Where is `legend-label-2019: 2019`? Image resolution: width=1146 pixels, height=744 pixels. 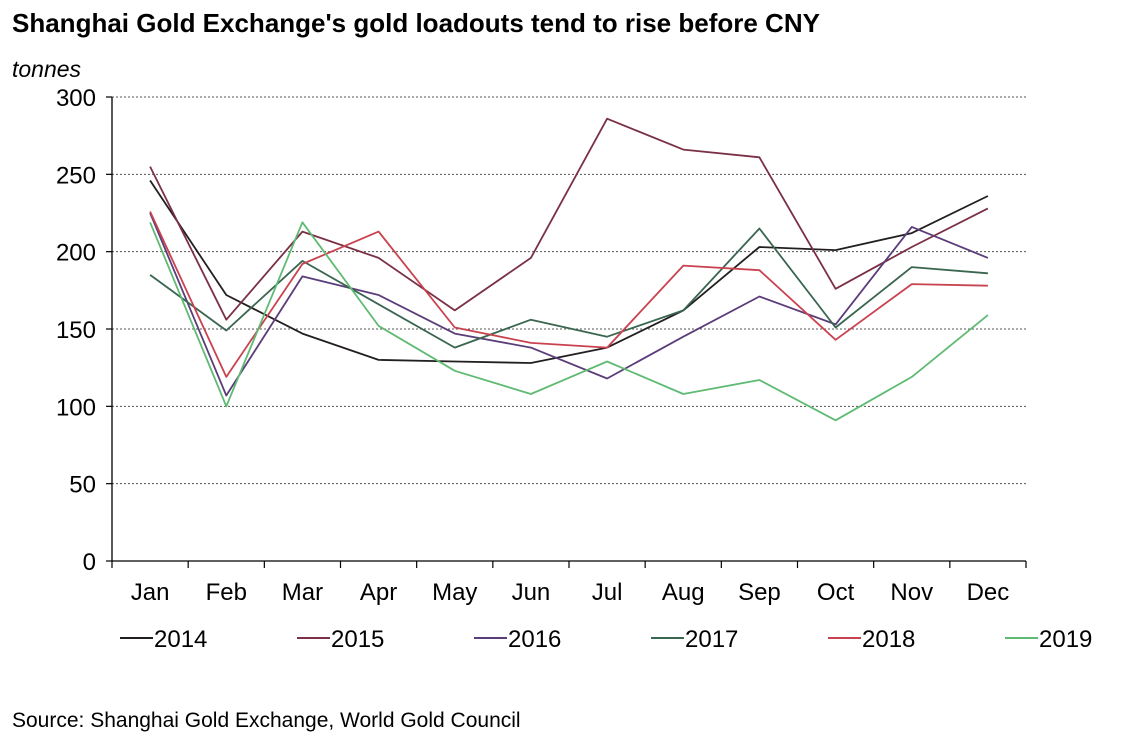
legend-label-2019: 2019 is located at coordinates (1065, 639).